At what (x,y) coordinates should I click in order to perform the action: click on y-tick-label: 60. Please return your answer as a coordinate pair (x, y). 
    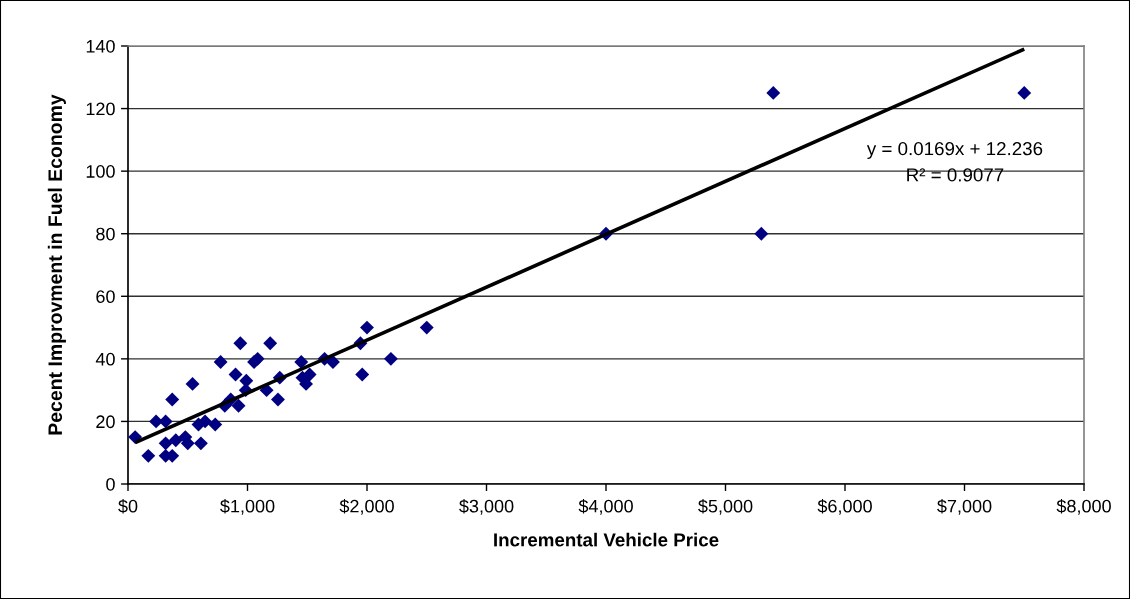
    Looking at the image, I should click on (105, 297).